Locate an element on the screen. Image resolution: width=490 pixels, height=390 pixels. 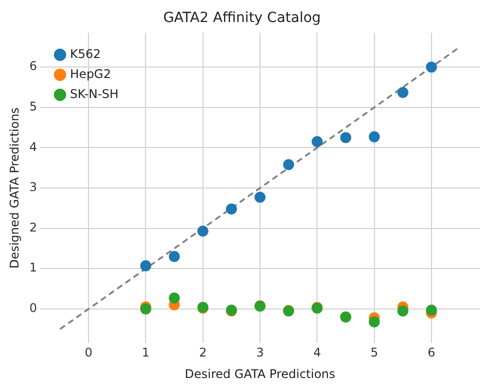
y-tick-label: 5 is located at coordinates (33, 107).